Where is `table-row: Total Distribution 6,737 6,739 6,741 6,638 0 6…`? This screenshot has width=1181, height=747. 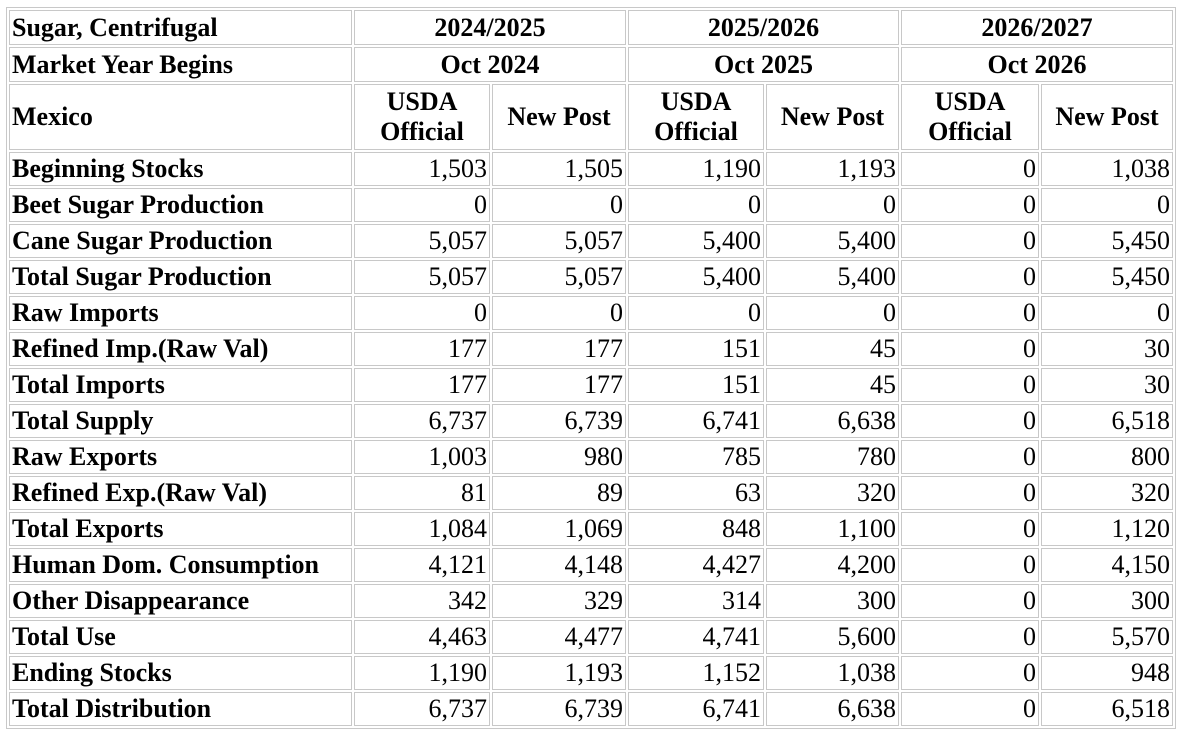 table-row: Total Distribution 6,737 6,739 6,741 6,638 0 6… is located at coordinates (591, 709).